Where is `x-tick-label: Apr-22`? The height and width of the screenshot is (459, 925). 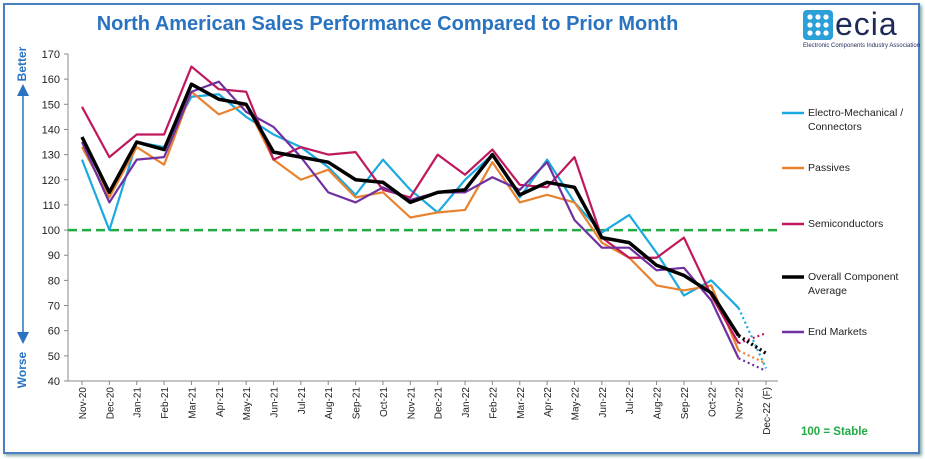 x-tick-label: Apr-22 is located at coordinates (548, 402).